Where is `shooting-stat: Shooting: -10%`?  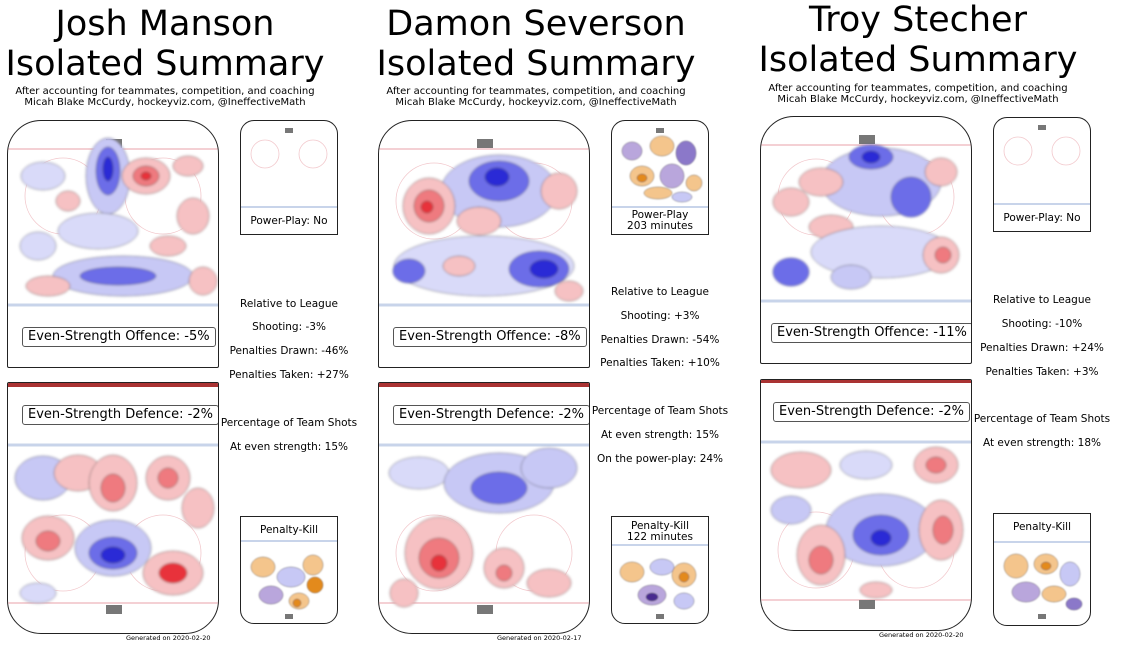 shooting-stat: Shooting: -10% is located at coordinates (1042, 324).